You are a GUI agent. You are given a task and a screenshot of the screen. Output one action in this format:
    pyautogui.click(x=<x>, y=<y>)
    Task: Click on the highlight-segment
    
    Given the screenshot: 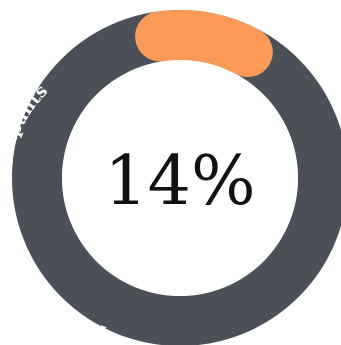 What is the action you would take?
    pyautogui.click(x=204, y=44)
    